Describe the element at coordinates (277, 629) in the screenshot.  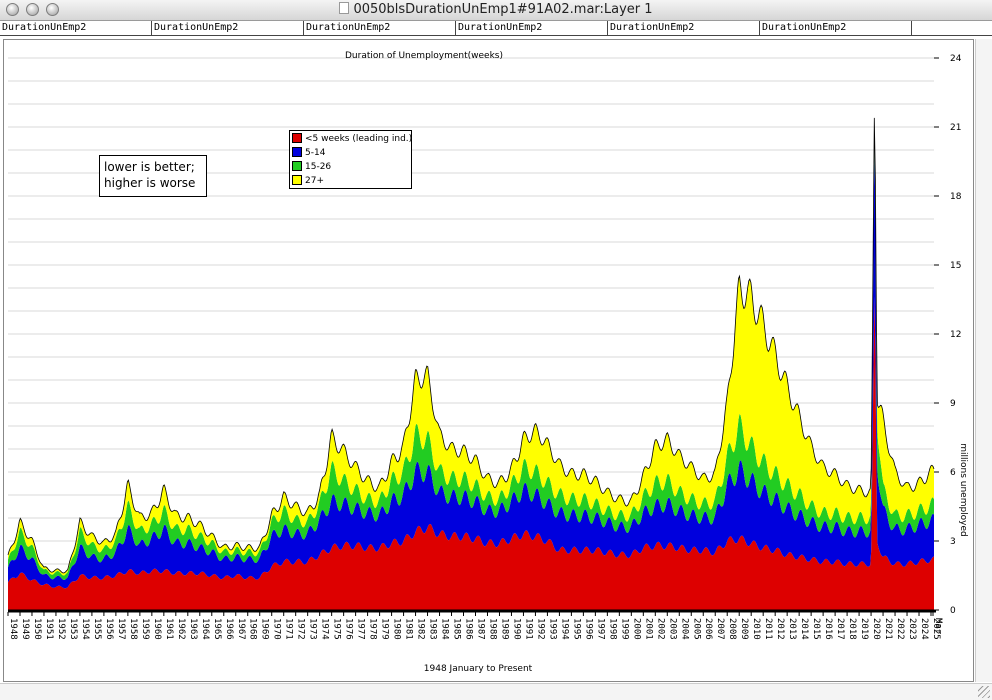
I see `x-tick-label: 1970` at that location.